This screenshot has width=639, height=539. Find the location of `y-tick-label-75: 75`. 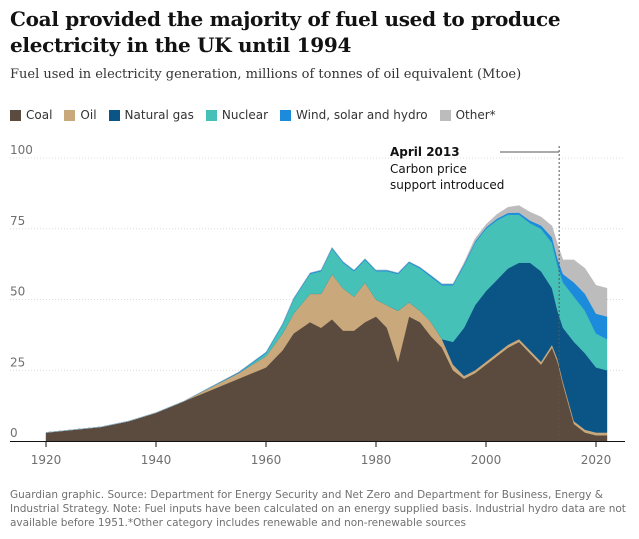

y-tick-label-75: 75 is located at coordinates (17, 221).